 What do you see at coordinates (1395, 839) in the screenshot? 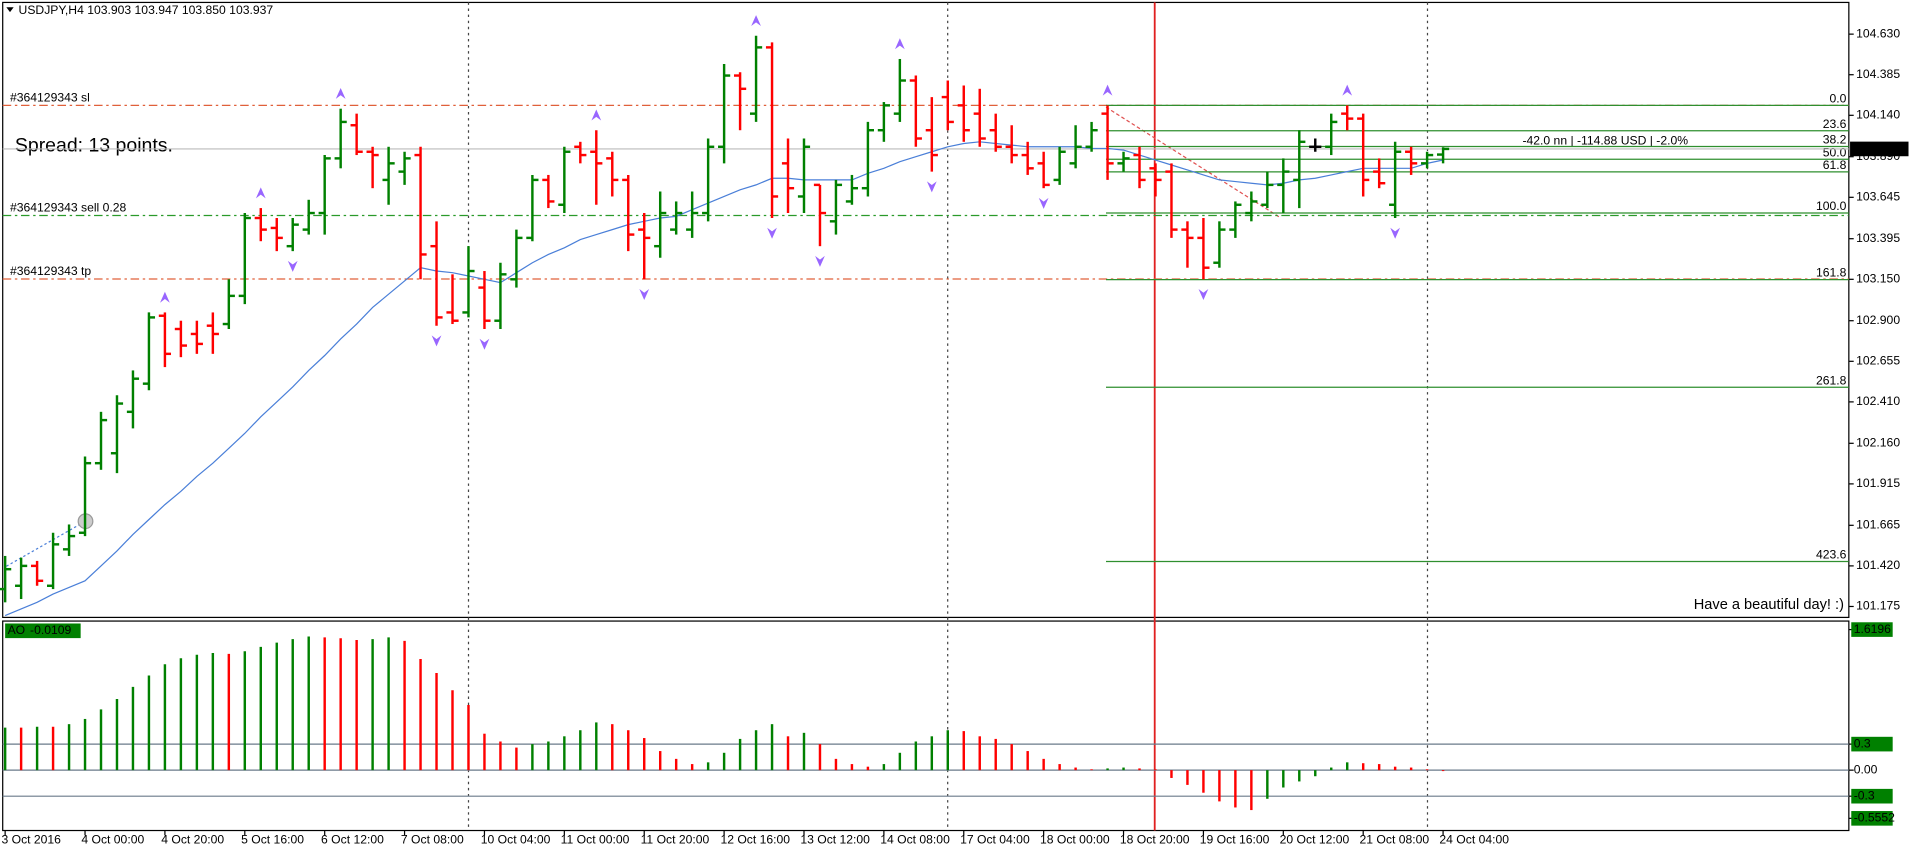
I see `x-tick-label: 21 Oct 08:00` at bounding box center [1395, 839].